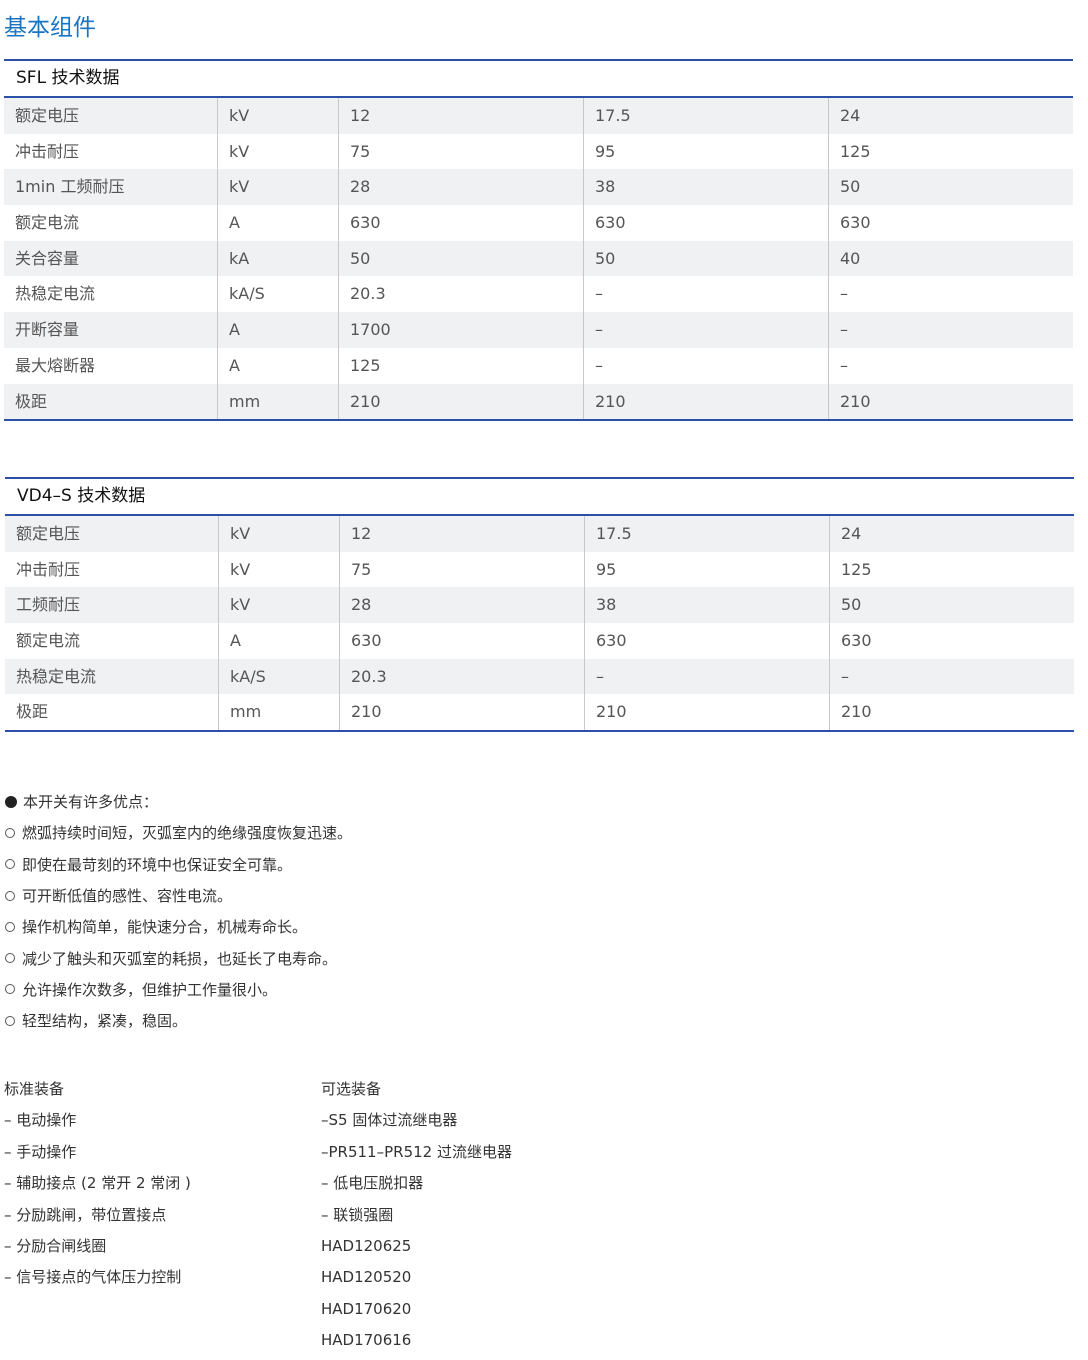 This screenshot has height=1360, width=1088. Describe the element at coordinates (366, 1308) in the screenshot. I see `equipment-item: HAD170620` at that location.